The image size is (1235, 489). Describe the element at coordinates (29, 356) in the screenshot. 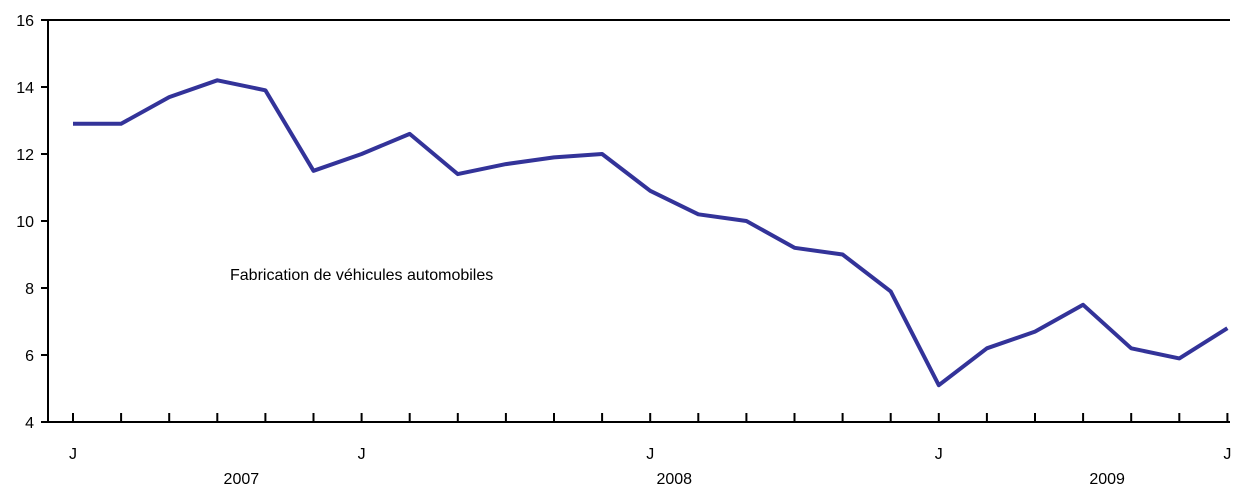

I see `y-tick-label: 6` at that location.